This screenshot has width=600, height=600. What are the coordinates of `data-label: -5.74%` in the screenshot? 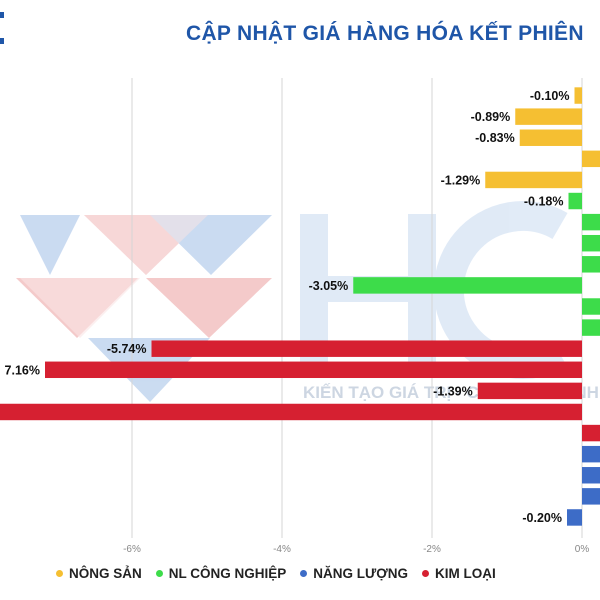 It's located at (127, 349).